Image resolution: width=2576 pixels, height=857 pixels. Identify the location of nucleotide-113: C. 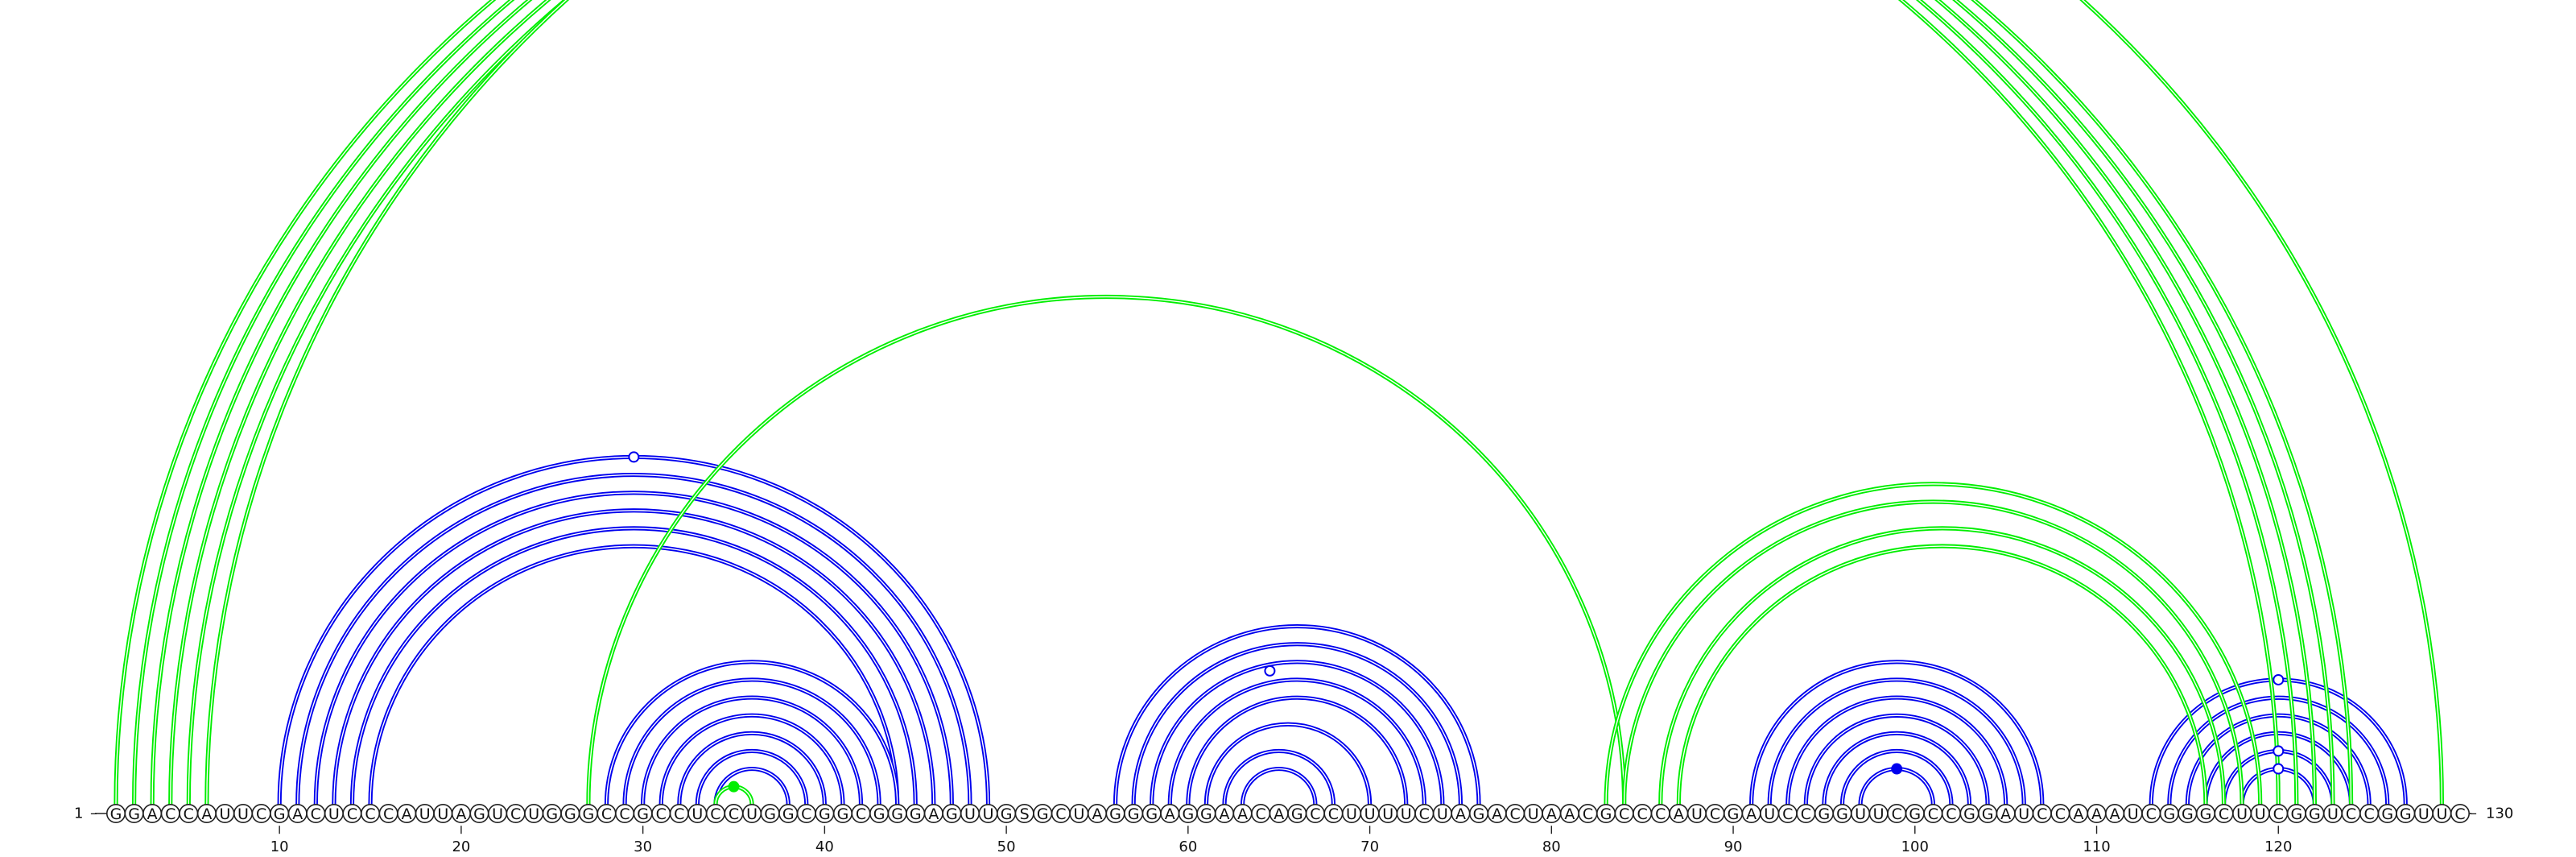
(2151, 813).